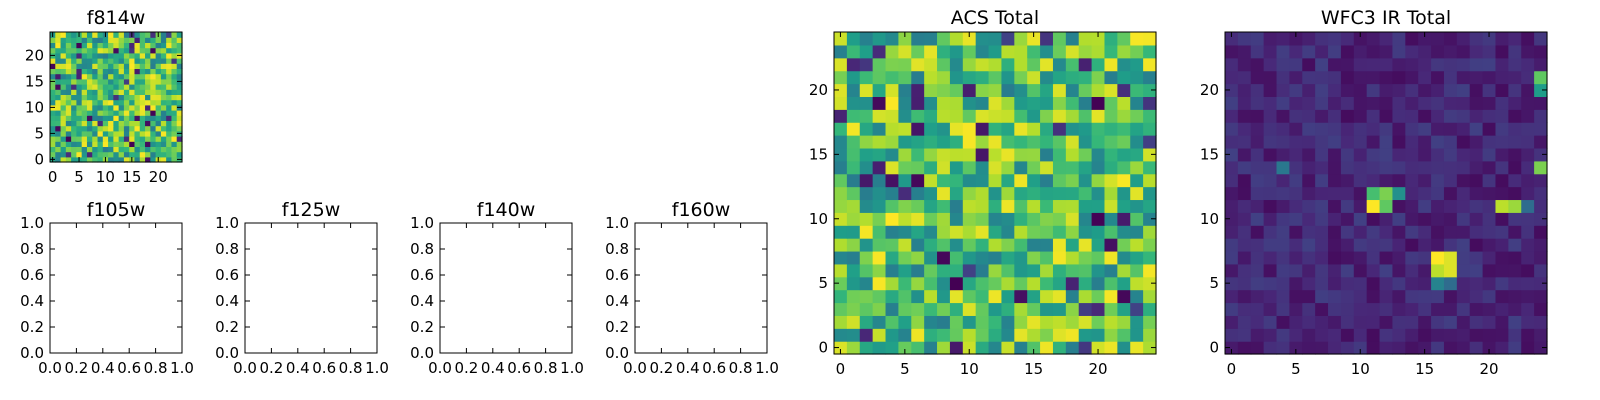  I want to click on x-tick-label: 0.0, so click(245, 368).